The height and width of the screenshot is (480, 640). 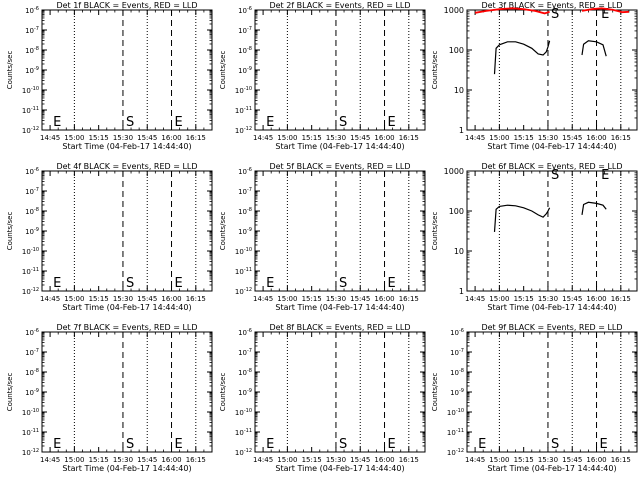 I want to click on panel-title: Det 9f BLACK = Events, RED = LLD, so click(x=551, y=327).